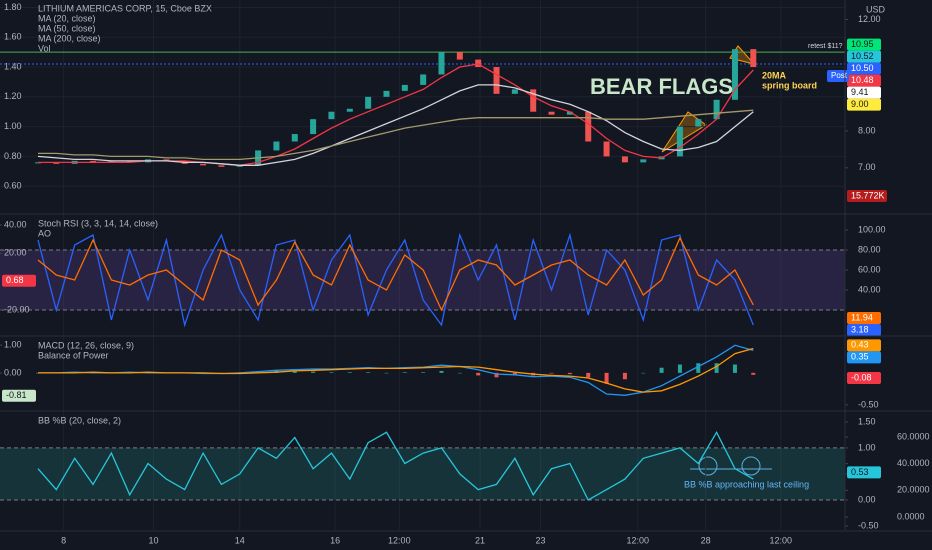 The height and width of the screenshot is (550, 932). Describe the element at coordinates (13, 126) in the screenshot. I see `y-tick-label: 1.00` at that location.